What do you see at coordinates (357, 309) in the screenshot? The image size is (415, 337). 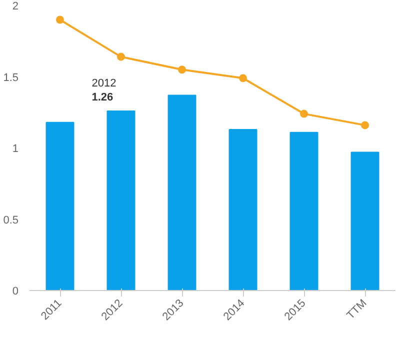 I see `x-tick-label: TTM` at bounding box center [357, 309].